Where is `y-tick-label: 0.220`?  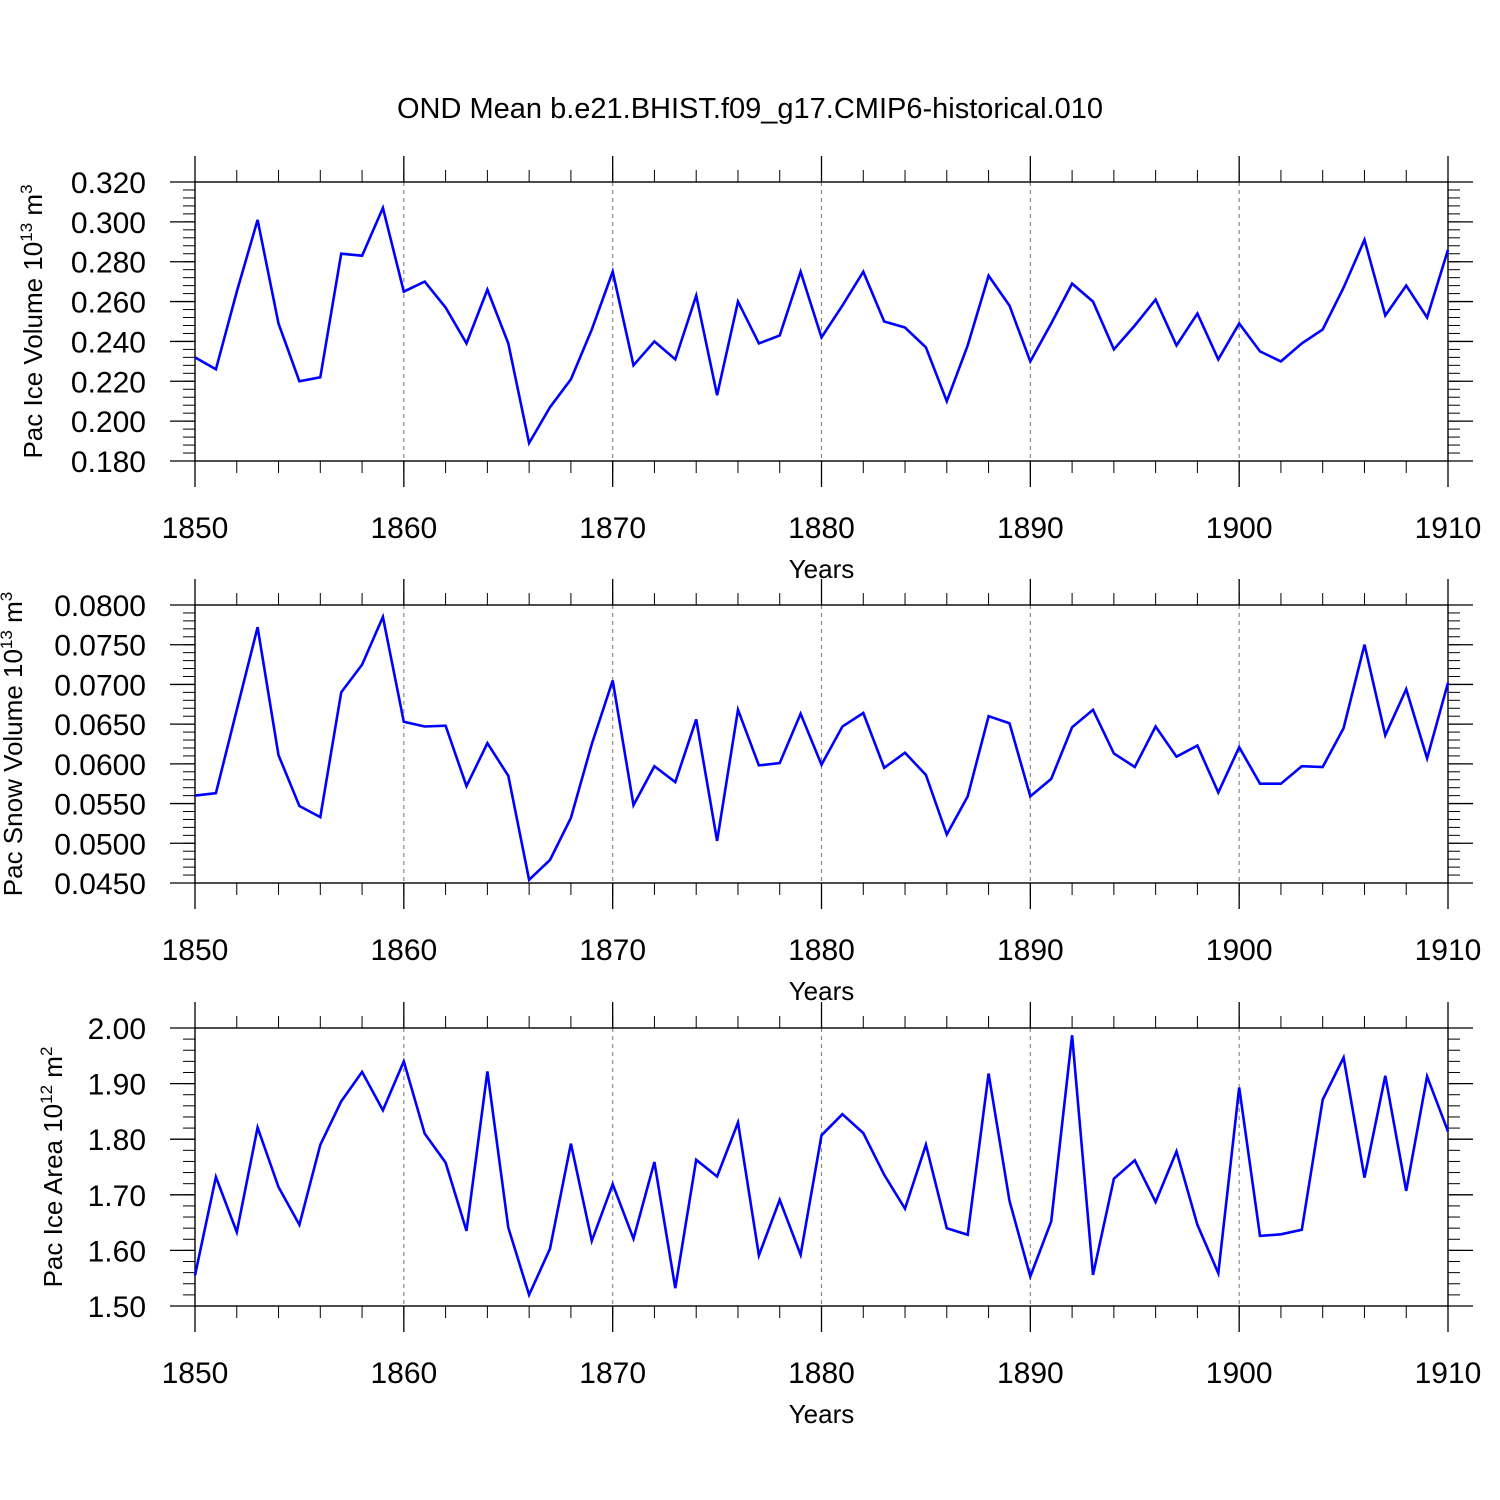 y-tick-label: 0.220 is located at coordinates (108, 382).